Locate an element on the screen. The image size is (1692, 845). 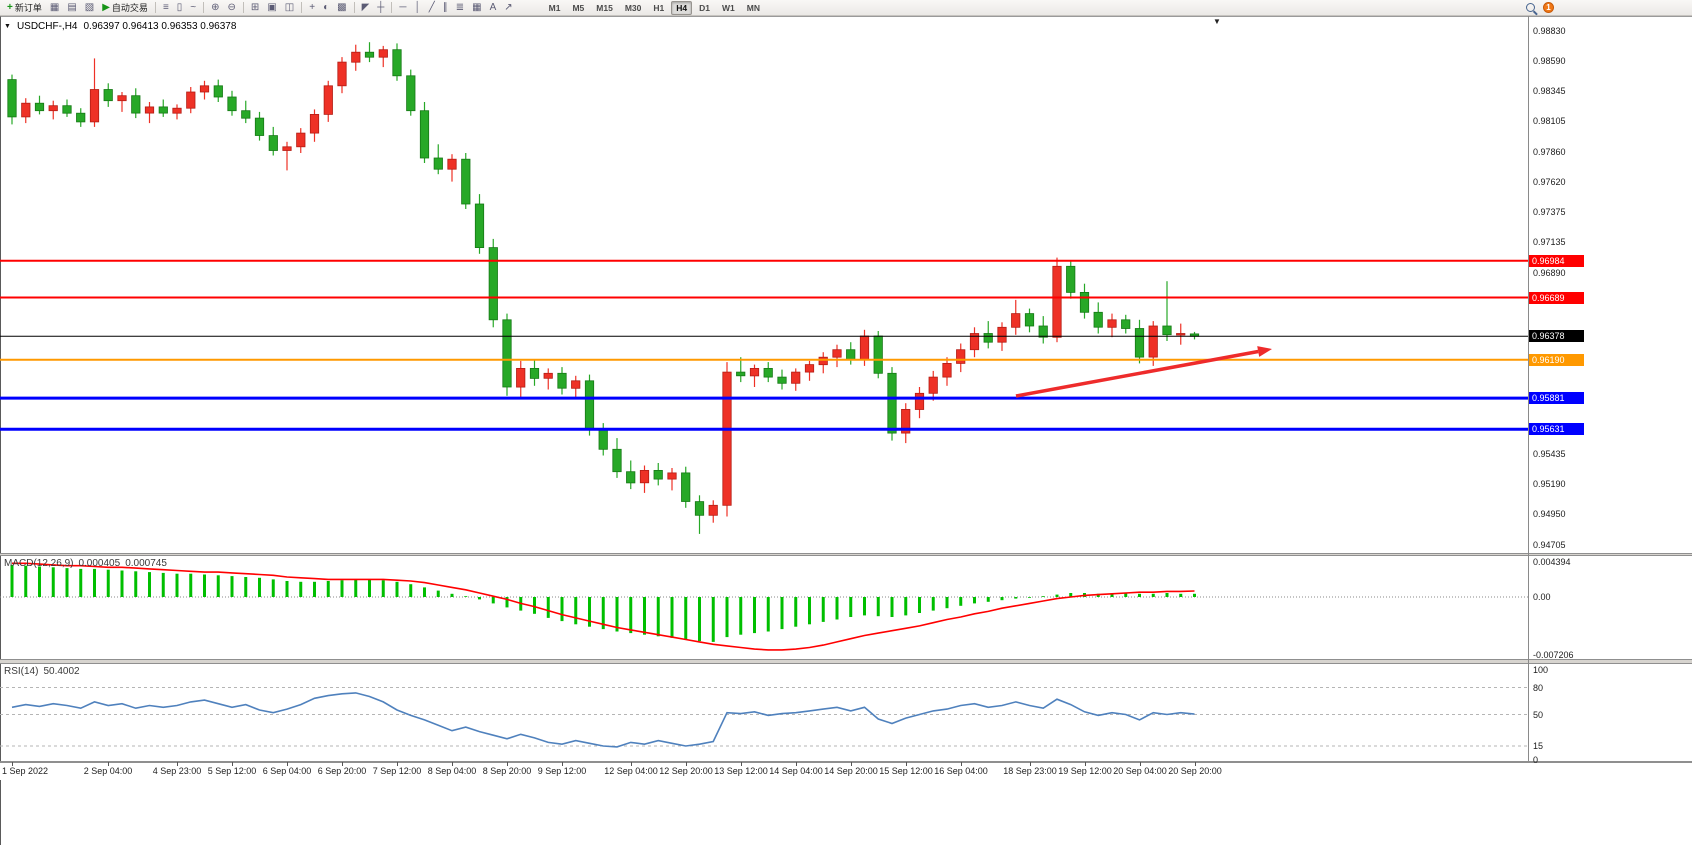
price-badge-0.95881: 0.95881 is located at coordinates (1556, 398).